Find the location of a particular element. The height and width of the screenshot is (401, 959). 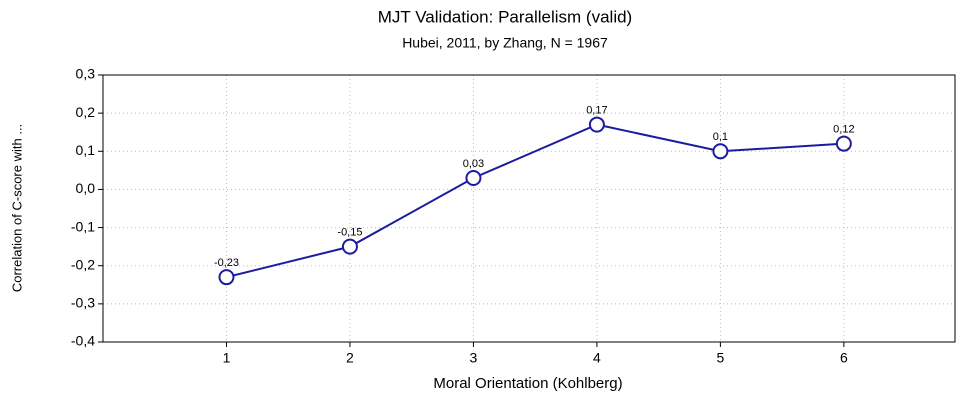

x-tick-label: 5 is located at coordinates (720, 358).